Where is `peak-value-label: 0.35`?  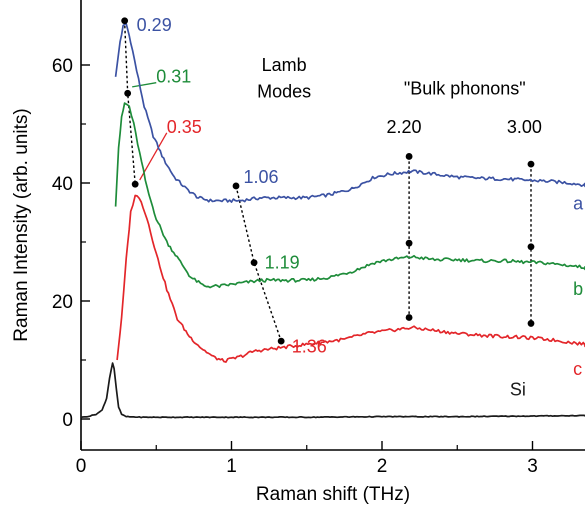
peak-value-label: 0.35 is located at coordinates (184, 127).